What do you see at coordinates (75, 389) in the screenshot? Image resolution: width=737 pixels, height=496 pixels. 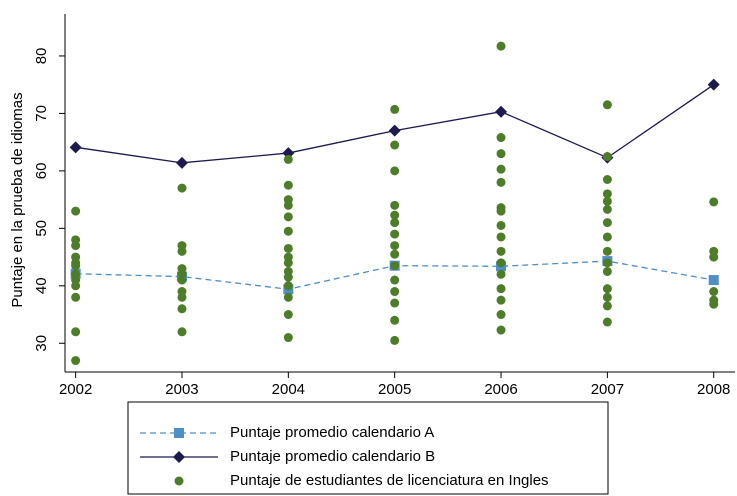 I see `x-tick-label: 2002` at bounding box center [75, 389].